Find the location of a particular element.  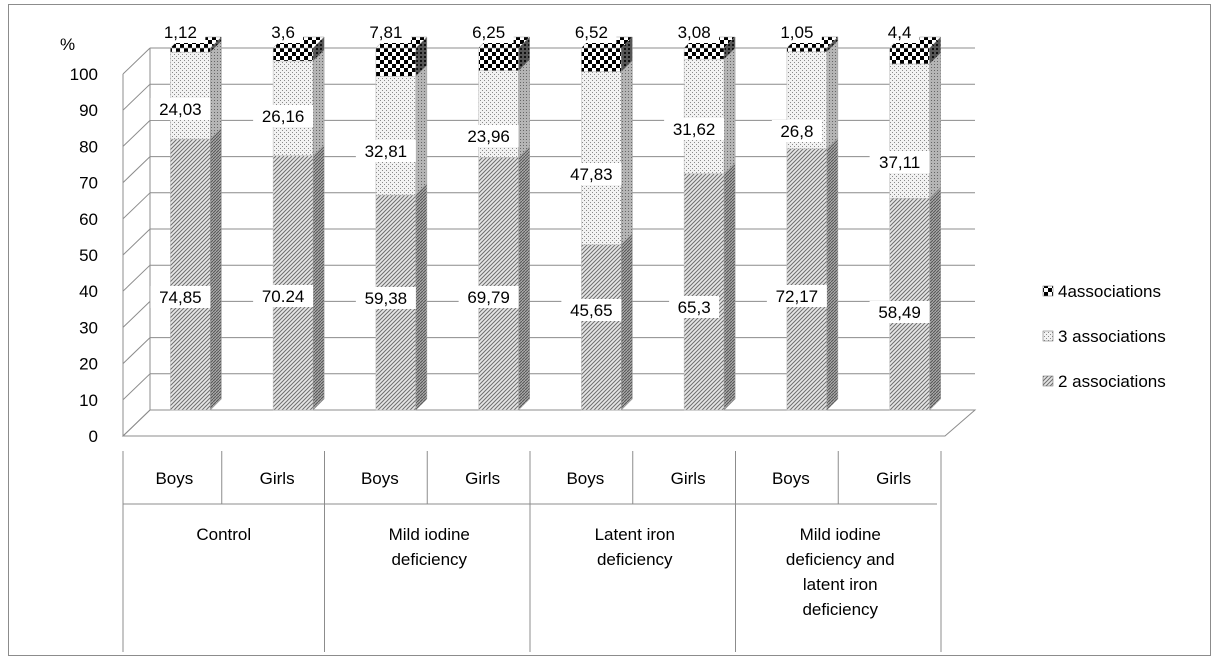

data-label: 31,62 is located at coordinates (694, 129).